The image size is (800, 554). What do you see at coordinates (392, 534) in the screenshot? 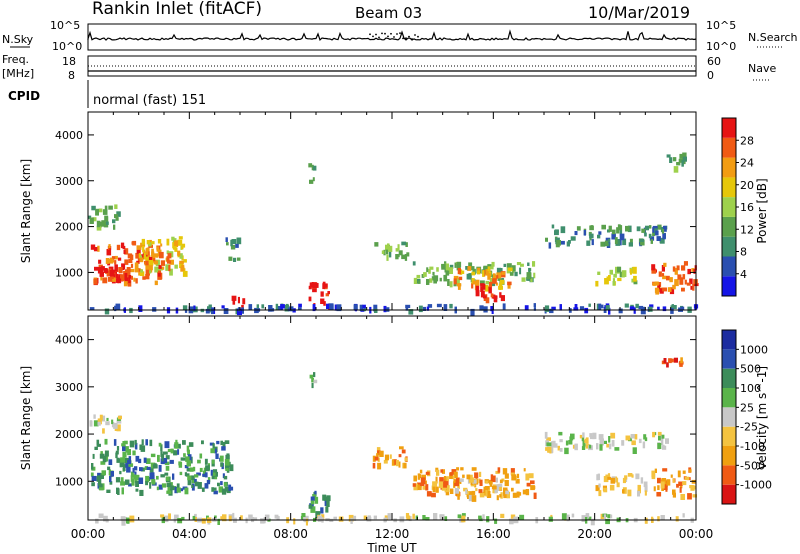
I see `x-tick-labels: 00:00 04:00 08:00 12:00 16:00 20:00 00:00` at bounding box center [392, 534].